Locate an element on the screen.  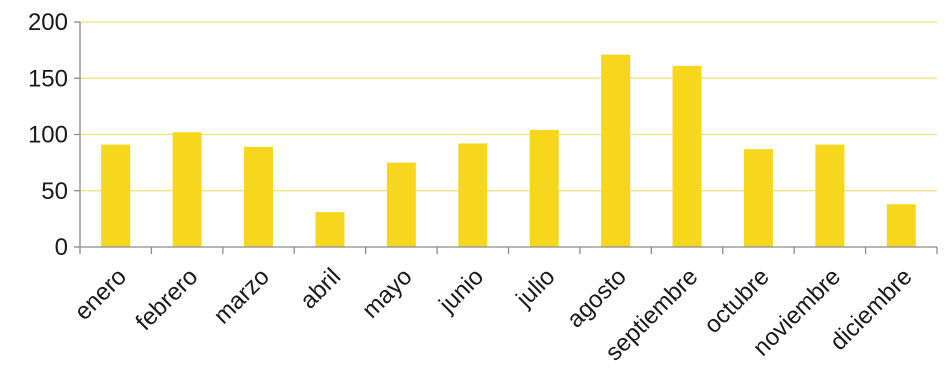
y-tick-label: 50 is located at coordinates (54, 191).